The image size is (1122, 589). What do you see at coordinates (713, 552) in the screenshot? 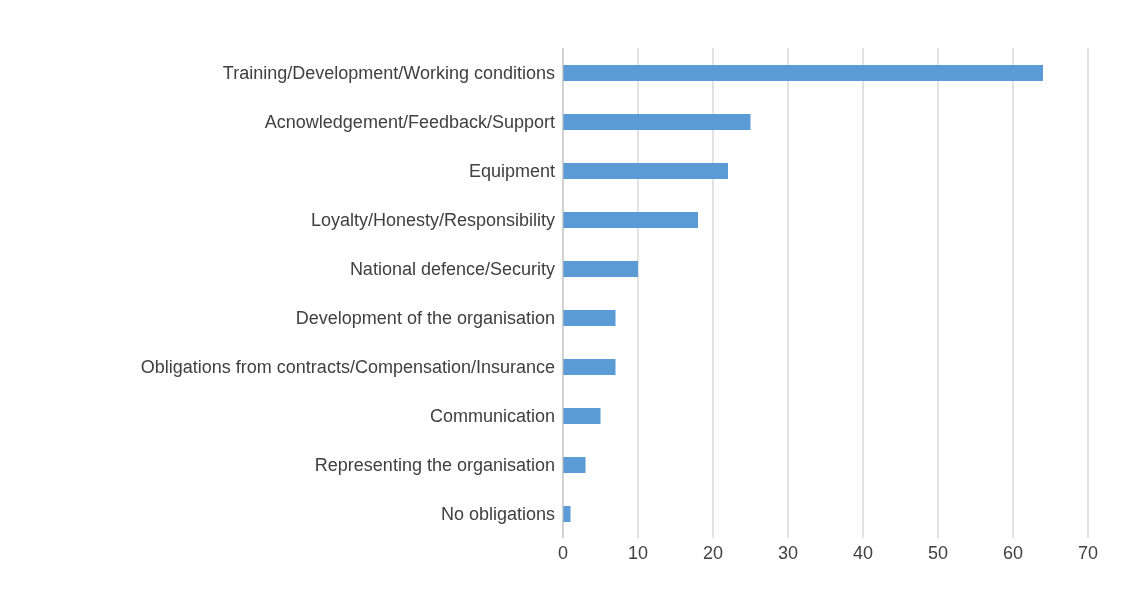
I see `x-tick-label: 20` at bounding box center [713, 552].